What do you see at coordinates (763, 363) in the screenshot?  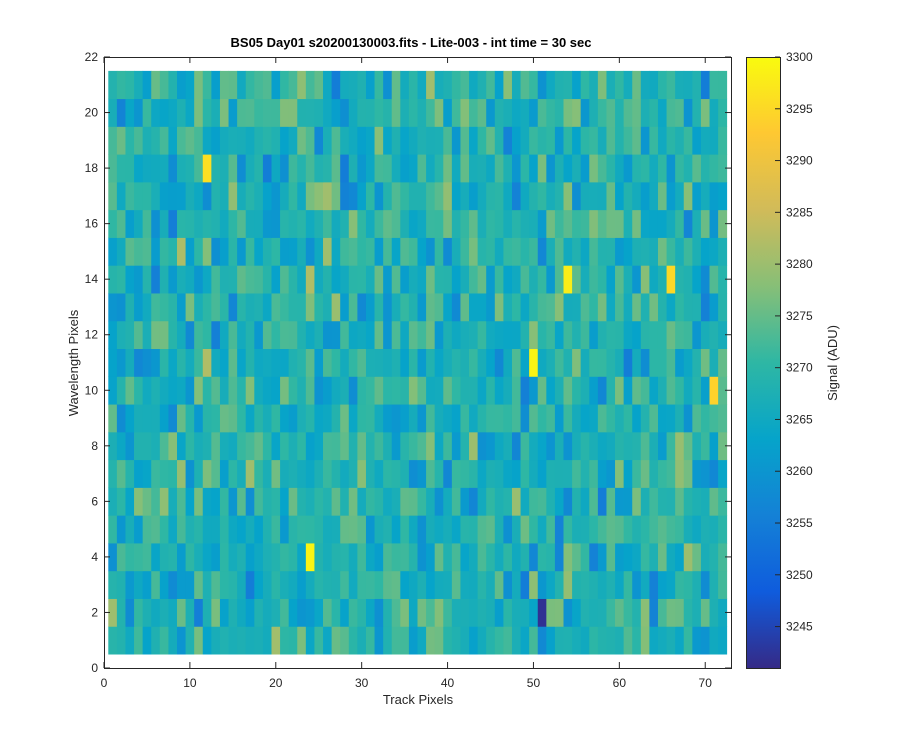 I see `colorbar-frame` at bounding box center [763, 363].